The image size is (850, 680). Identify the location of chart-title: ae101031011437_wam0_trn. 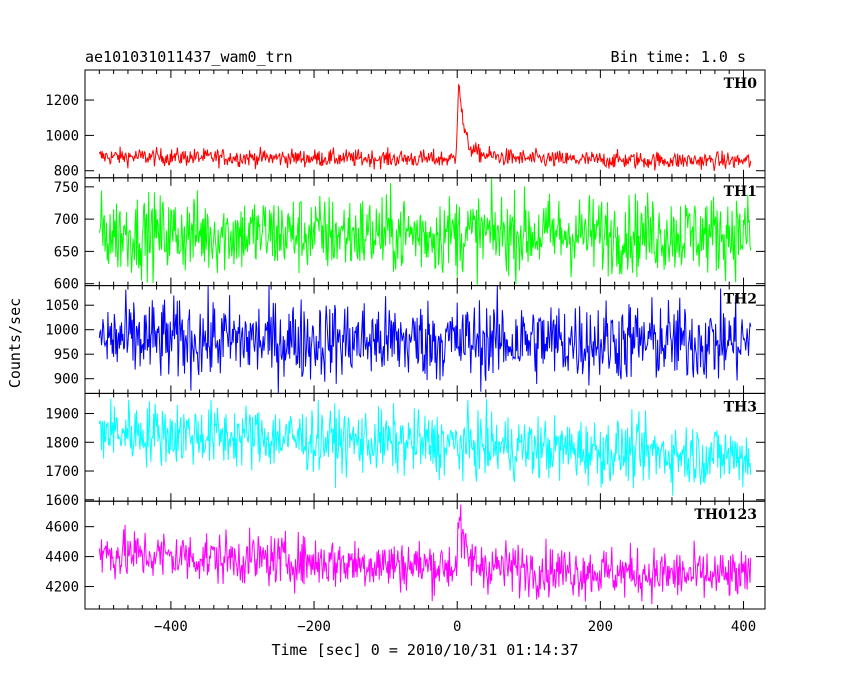
(189, 57).